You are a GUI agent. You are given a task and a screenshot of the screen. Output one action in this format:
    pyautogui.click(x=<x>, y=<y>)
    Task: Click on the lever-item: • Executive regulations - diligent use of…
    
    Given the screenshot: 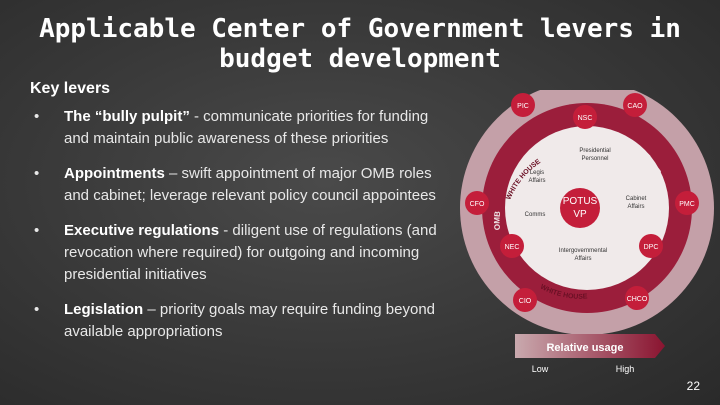 What is the action you would take?
    pyautogui.click(x=235, y=253)
    